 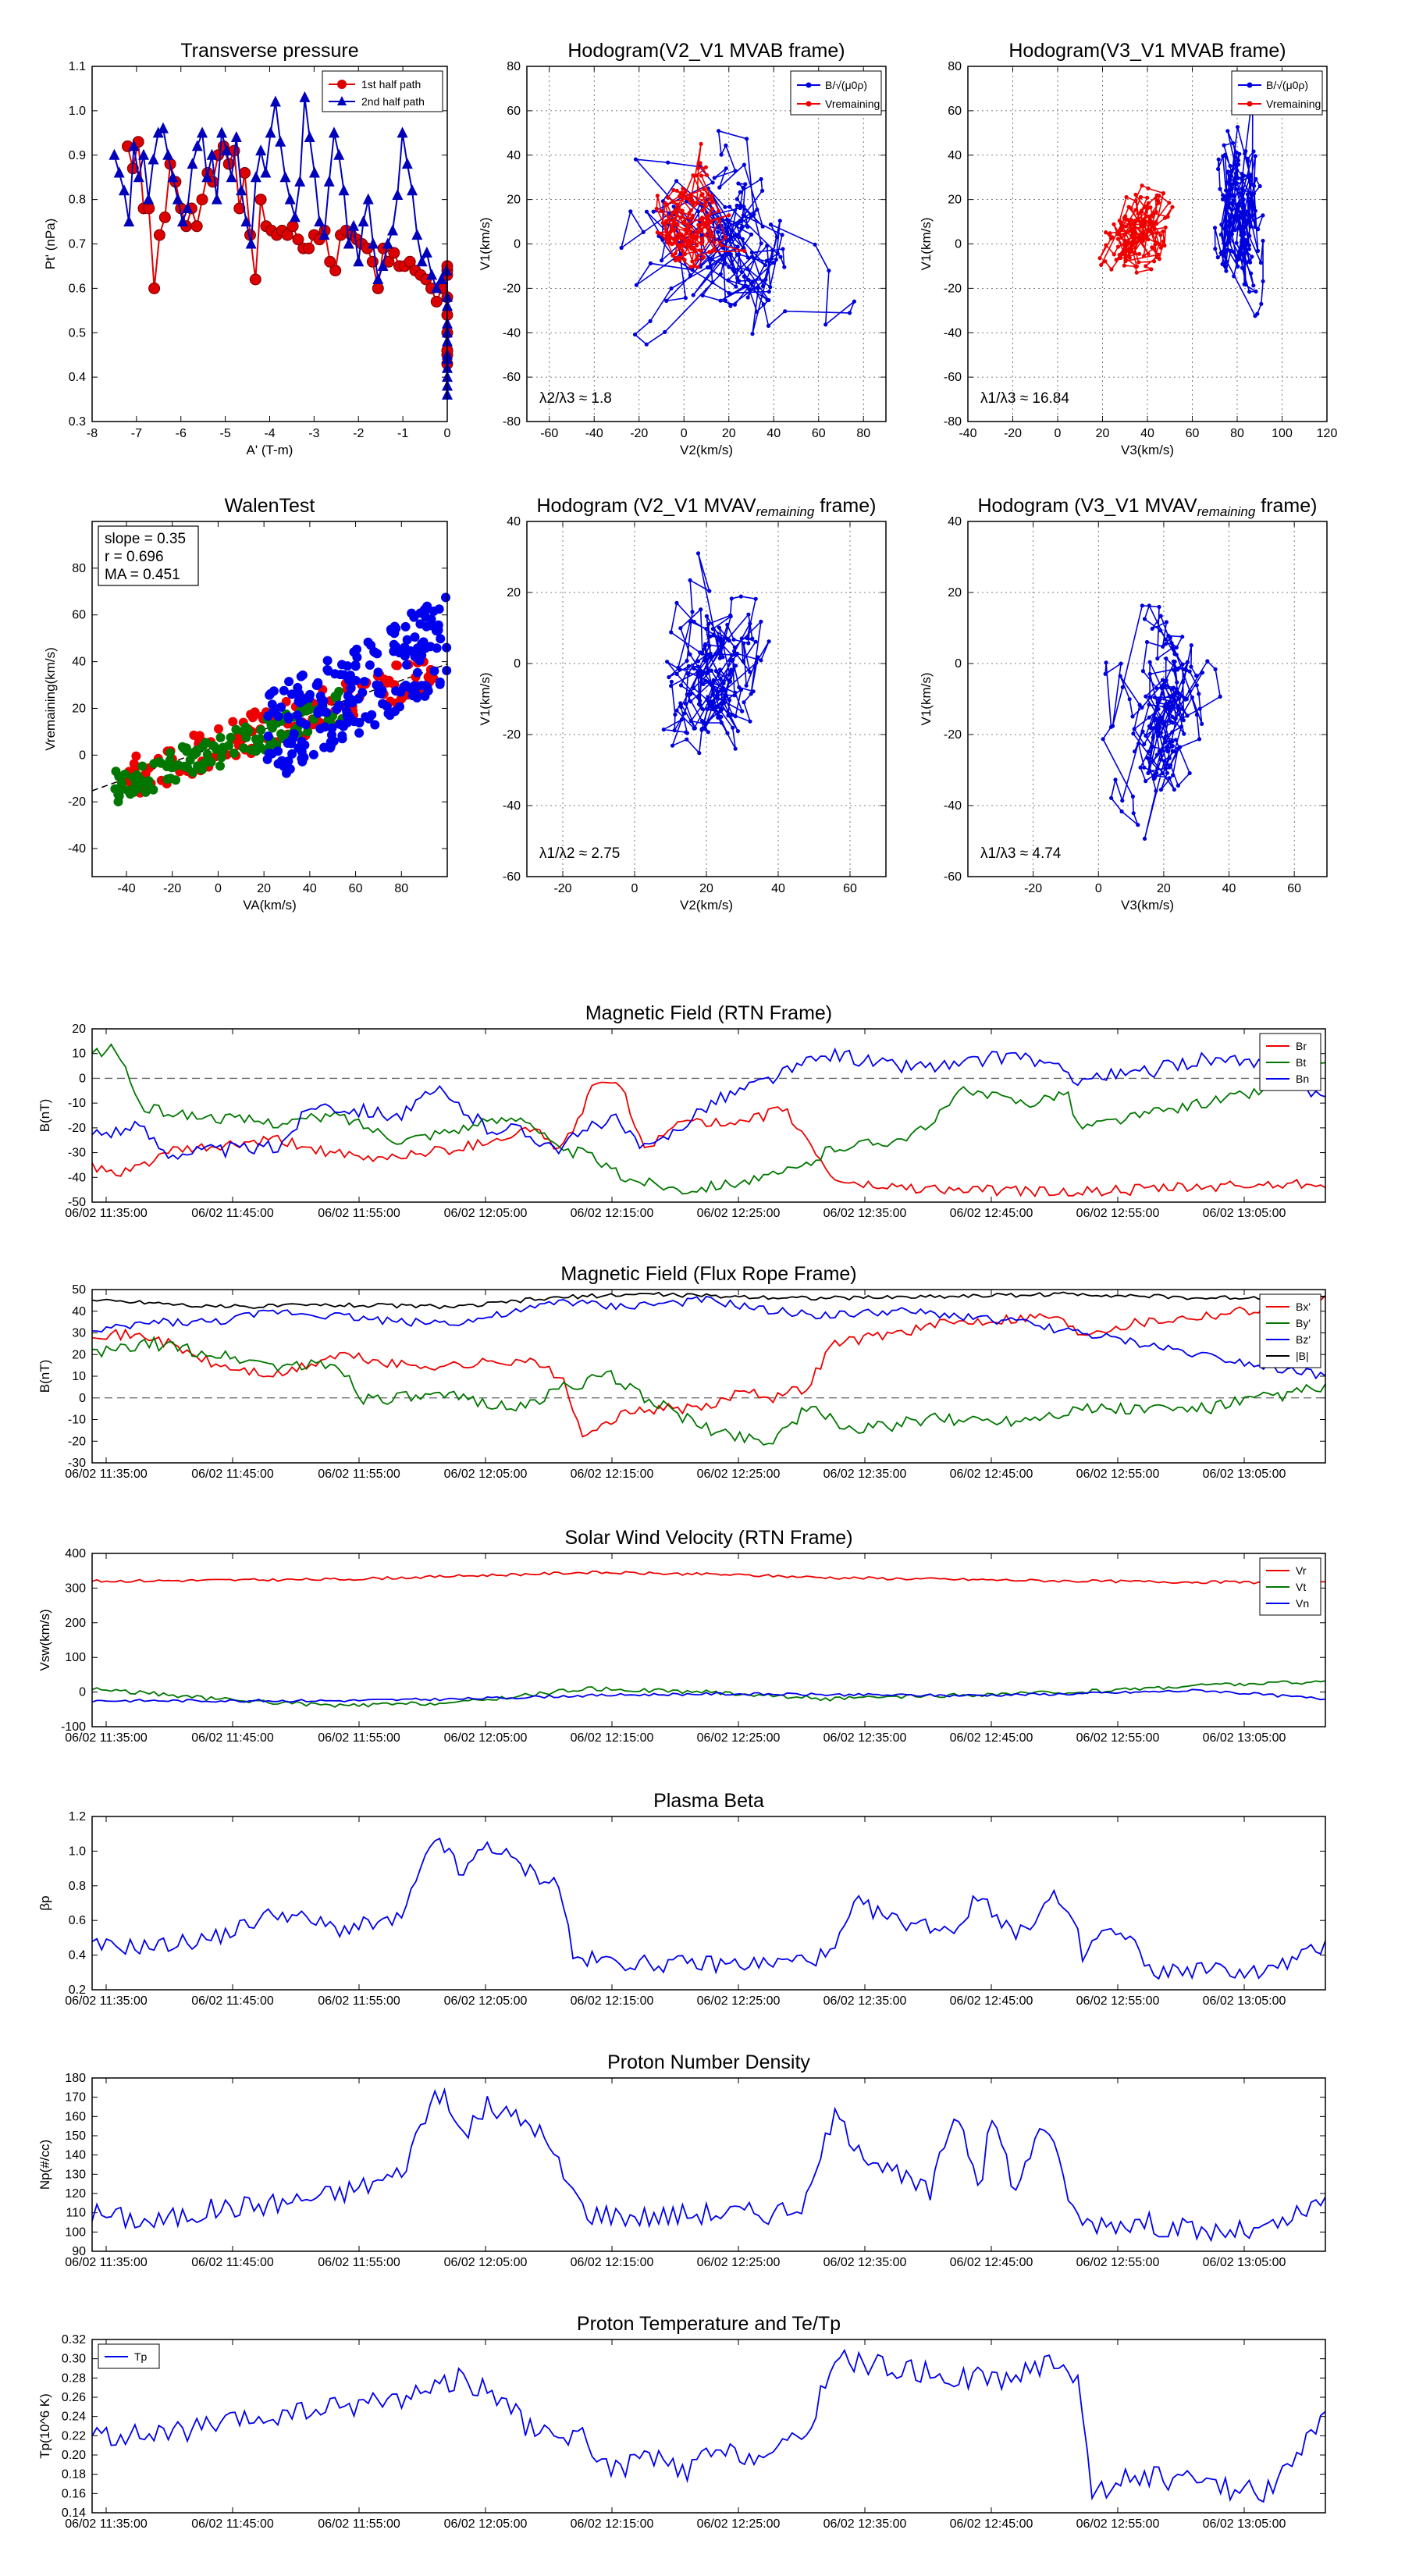 I want to click on x-tick-label: 06/02 12:35:00, so click(x=865, y=1213).